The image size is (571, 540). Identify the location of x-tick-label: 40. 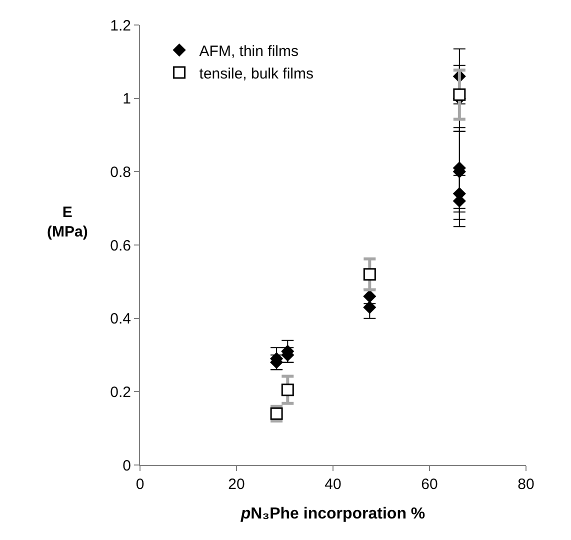
(333, 484).